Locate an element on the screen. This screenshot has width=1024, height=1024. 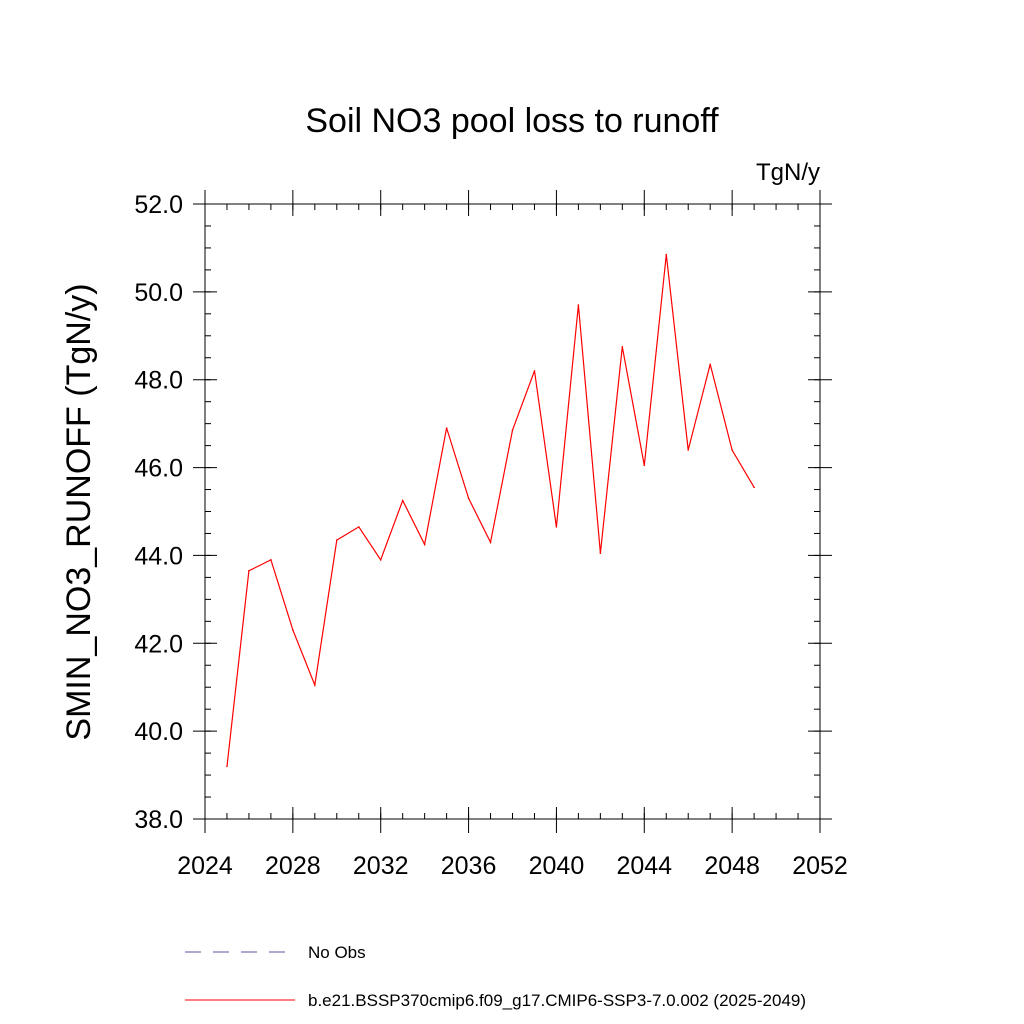
x-tick-label: 2048 is located at coordinates (732, 866).